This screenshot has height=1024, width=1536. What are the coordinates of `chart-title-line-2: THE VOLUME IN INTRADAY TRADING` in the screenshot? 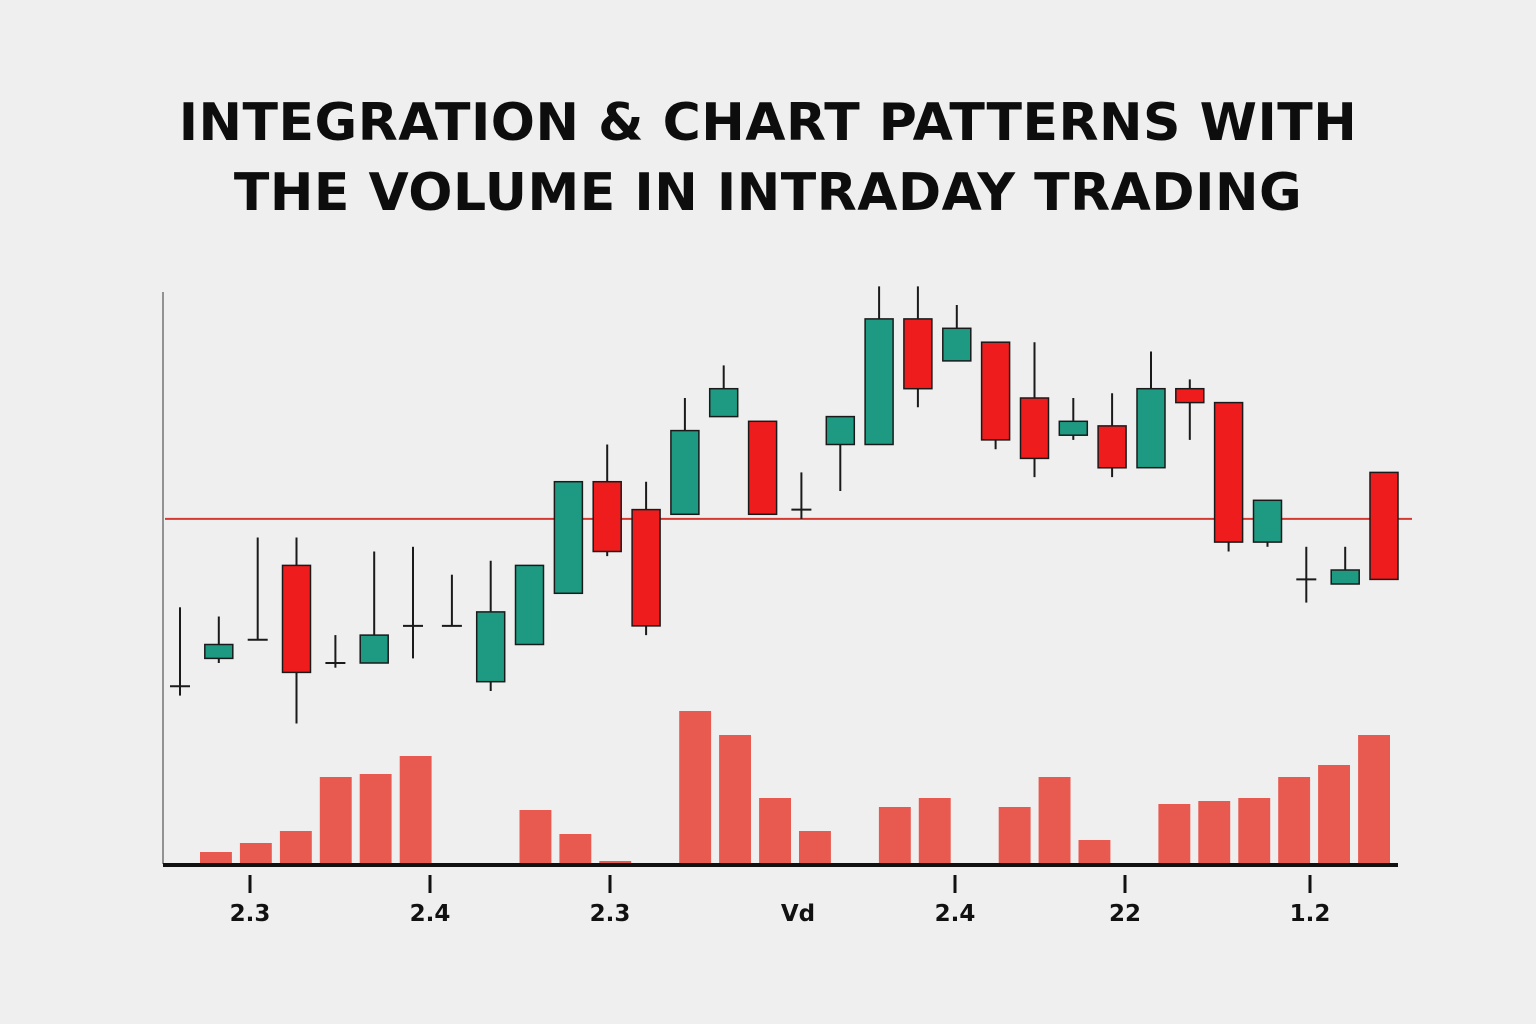 It's located at (768, 193).